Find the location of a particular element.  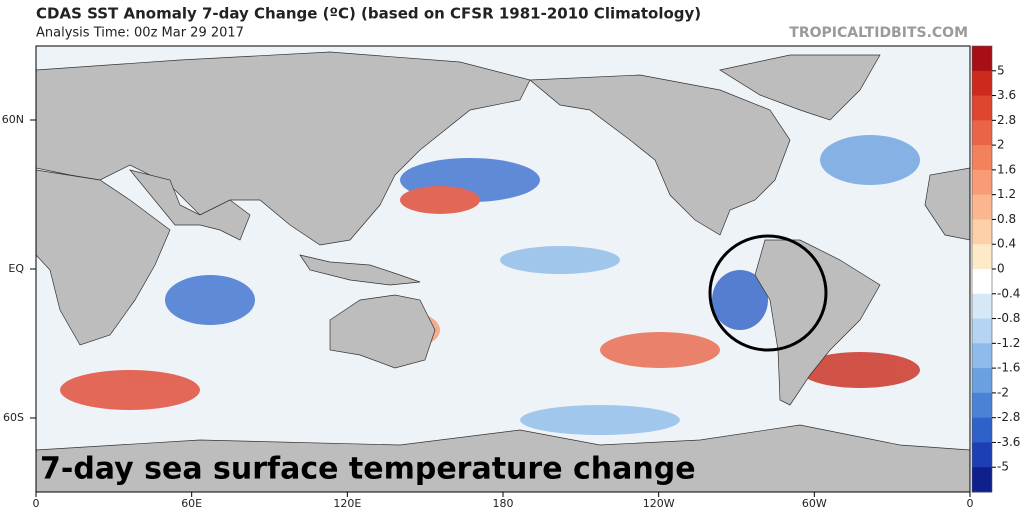

latitude-label: 60S is located at coordinates (13, 417).